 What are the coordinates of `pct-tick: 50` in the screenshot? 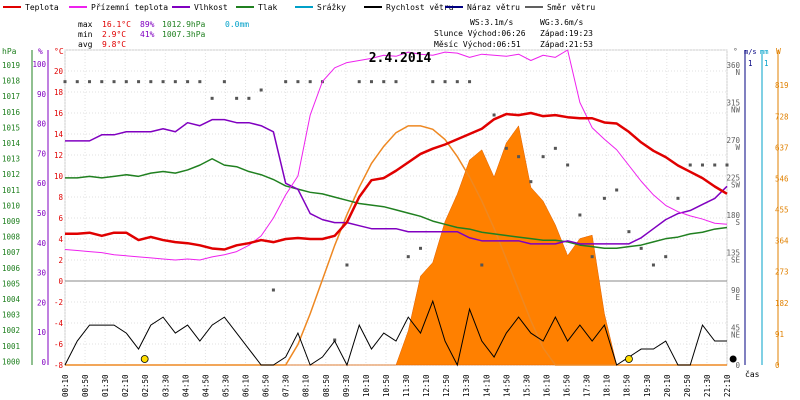 It's located at (42, 213).